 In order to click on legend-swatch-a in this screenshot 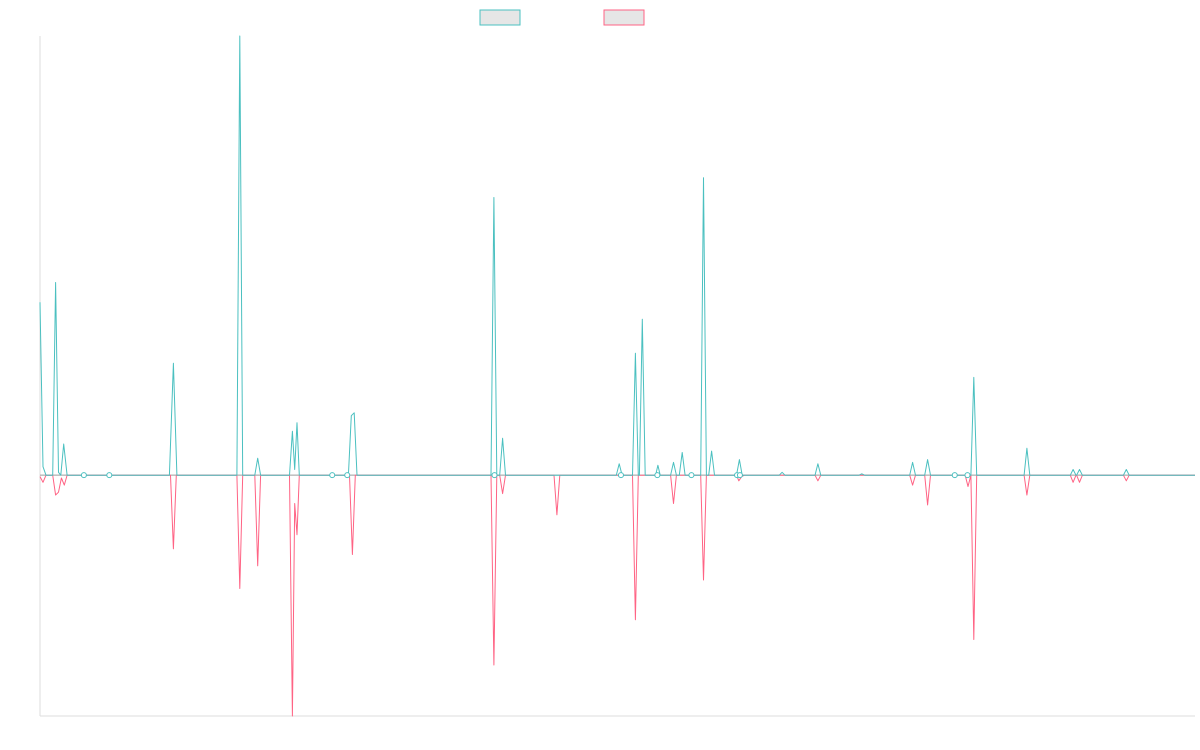, I will do `click(500, 17)`.